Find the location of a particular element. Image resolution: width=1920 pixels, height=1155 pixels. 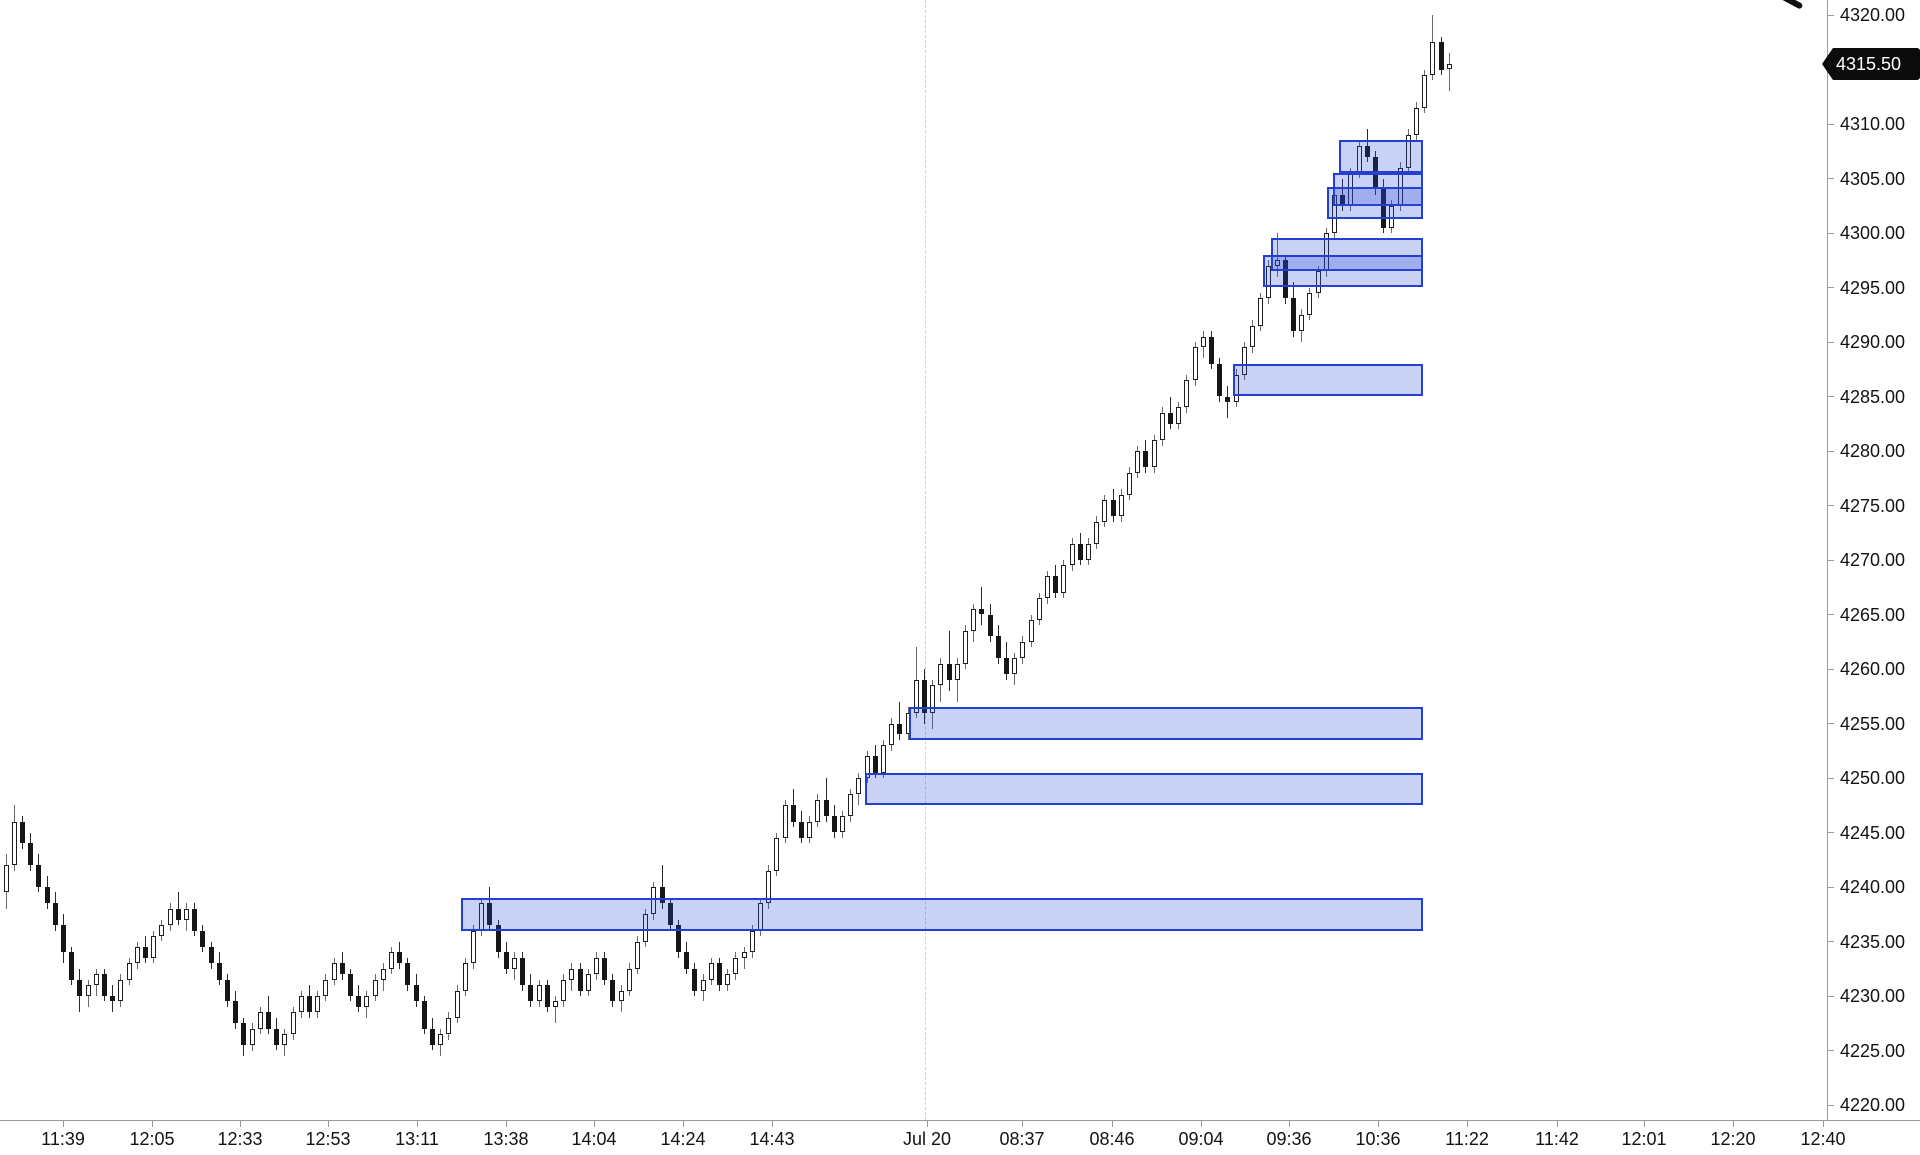

price-axis-label: 4245.00 is located at coordinates (1873, 832).